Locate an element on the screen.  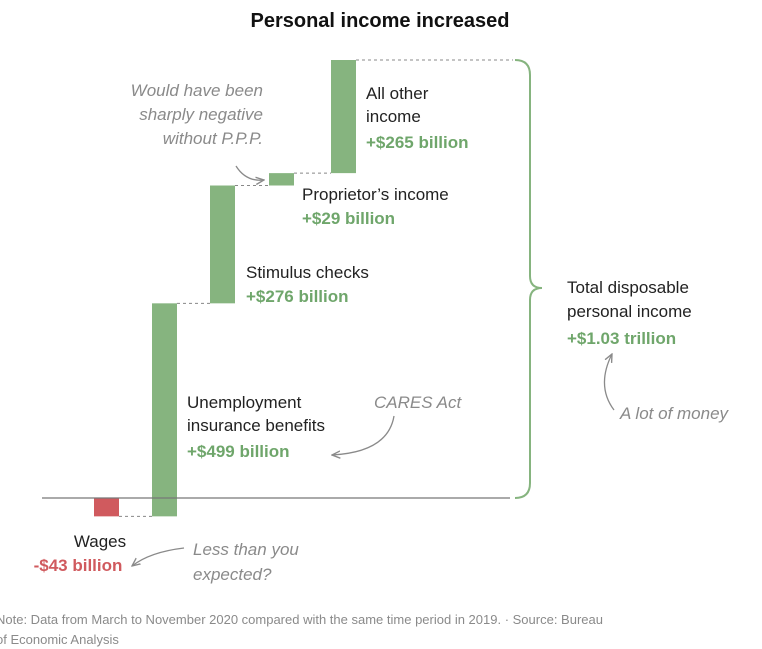
stimulus-bar is located at coordinates (222, 244).